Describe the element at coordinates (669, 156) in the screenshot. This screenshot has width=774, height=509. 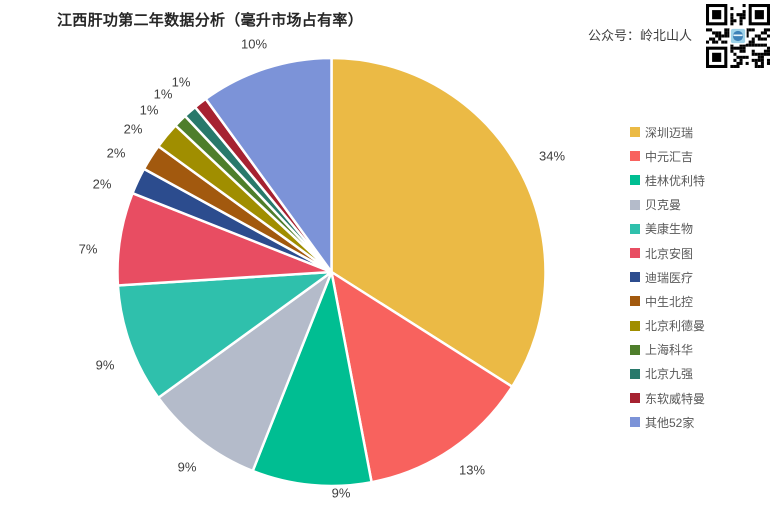
I see `legend-label: 中元汇吉` at that location.